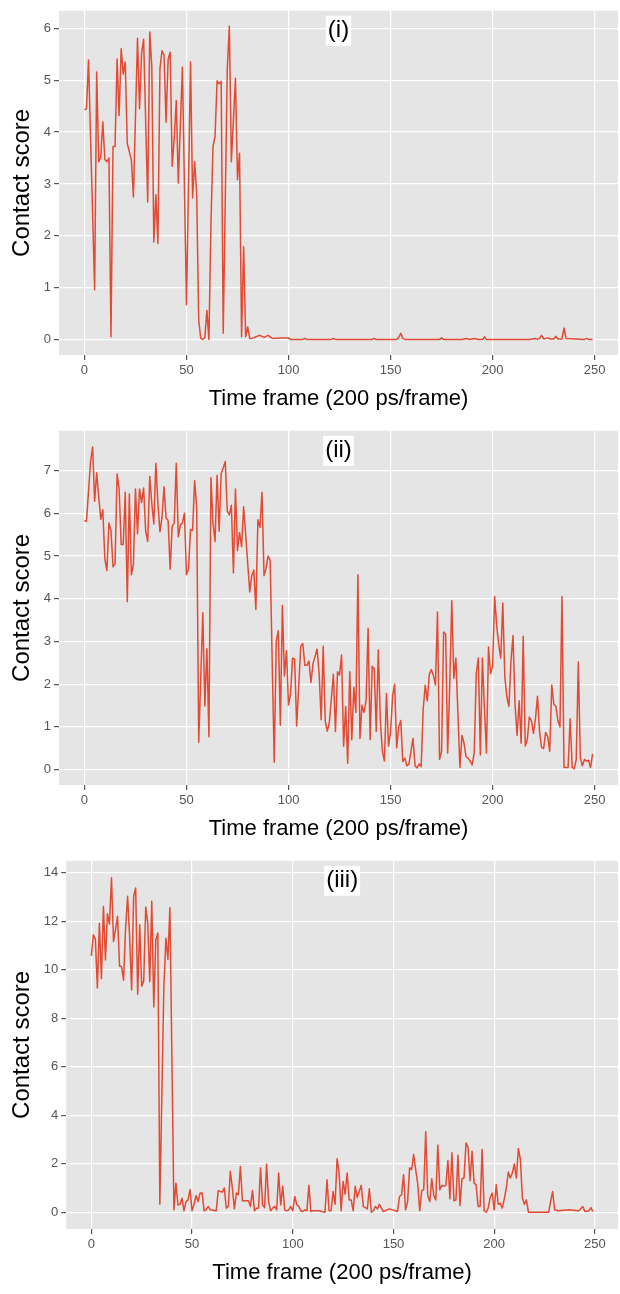 Image resolution: width=620 pixels, height=1294 pixels. I want to click on chart-title: (ii), so click(338, 449).